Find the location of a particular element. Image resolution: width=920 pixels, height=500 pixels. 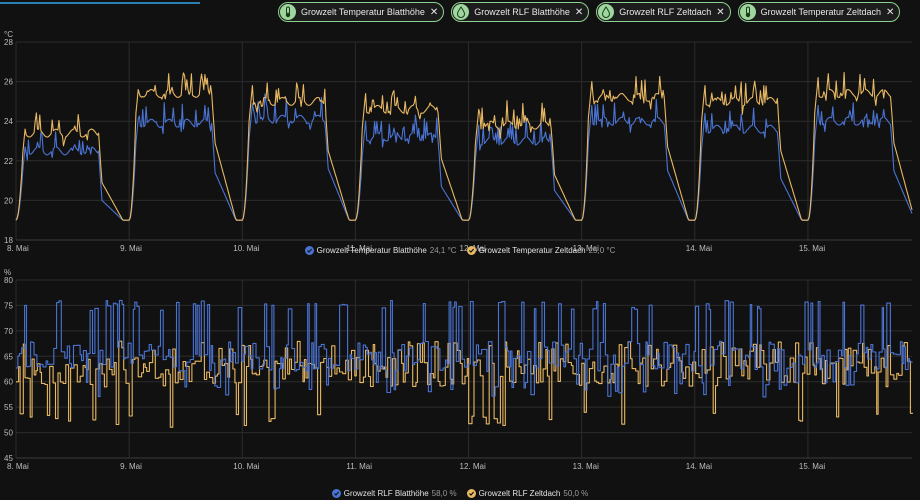

y-tick-label: 24 is located at coordinates (8, 121).